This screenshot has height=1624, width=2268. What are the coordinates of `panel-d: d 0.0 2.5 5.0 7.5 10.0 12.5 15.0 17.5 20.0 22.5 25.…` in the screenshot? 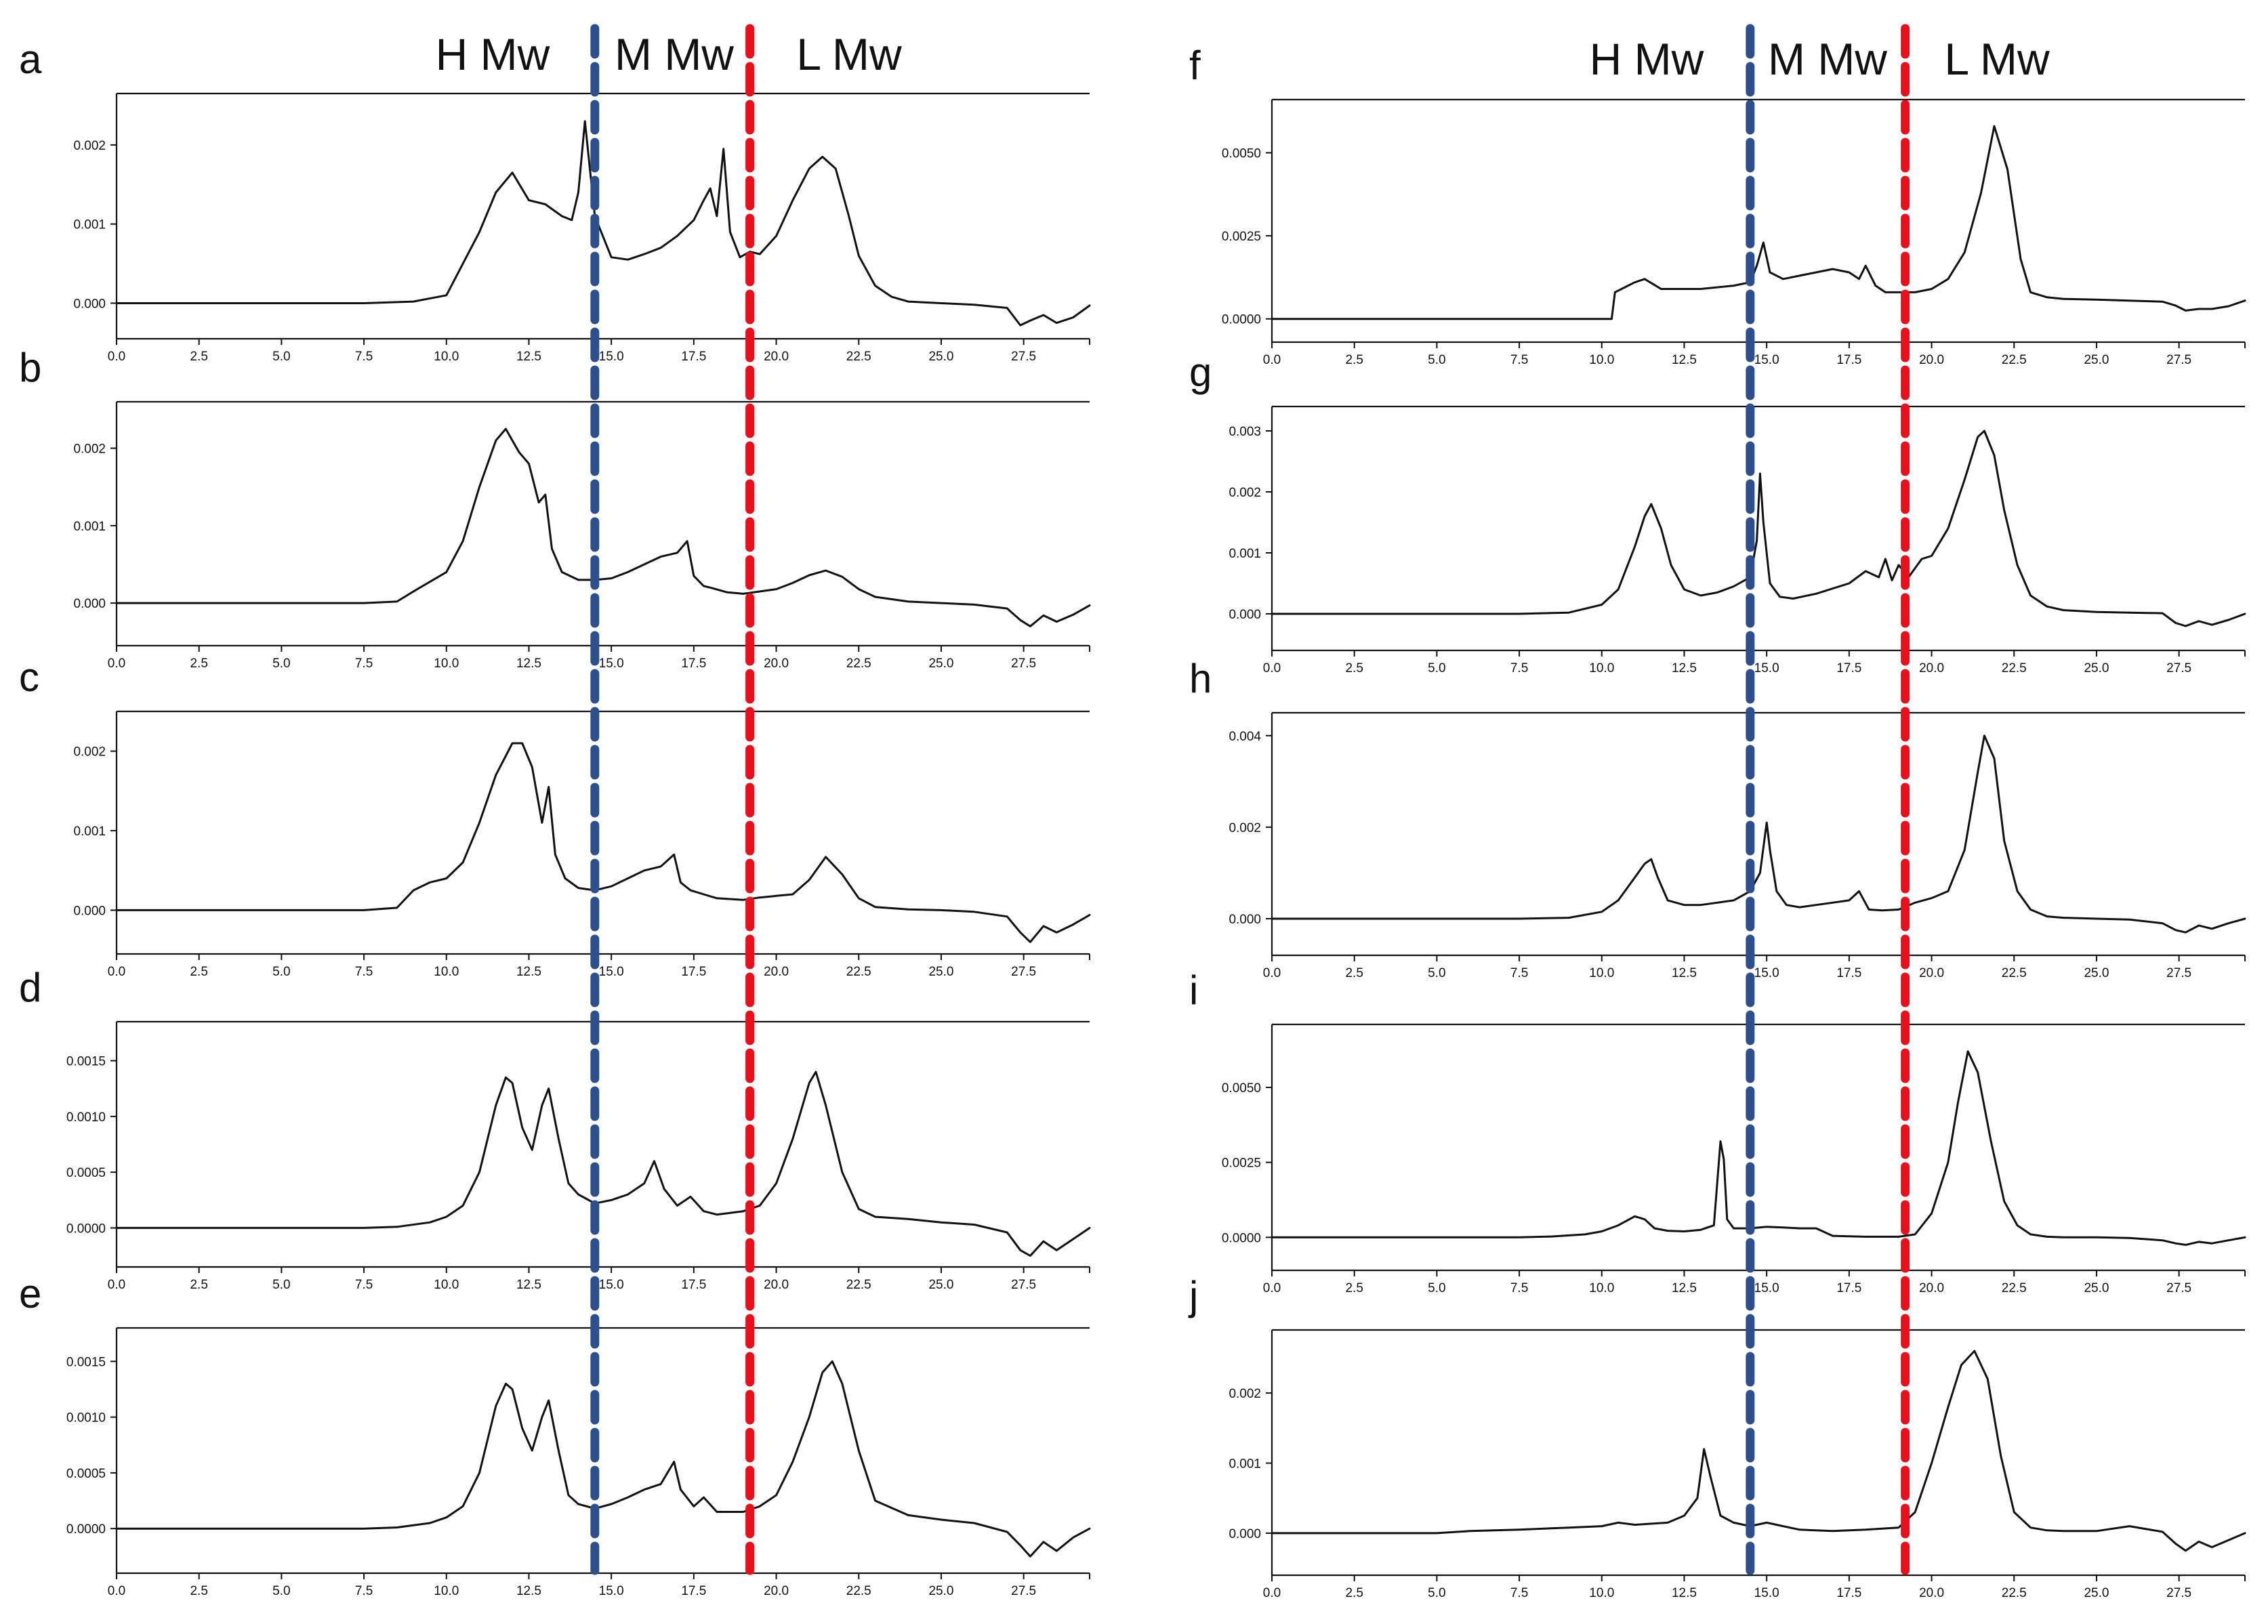 It's located at (555, 1128).